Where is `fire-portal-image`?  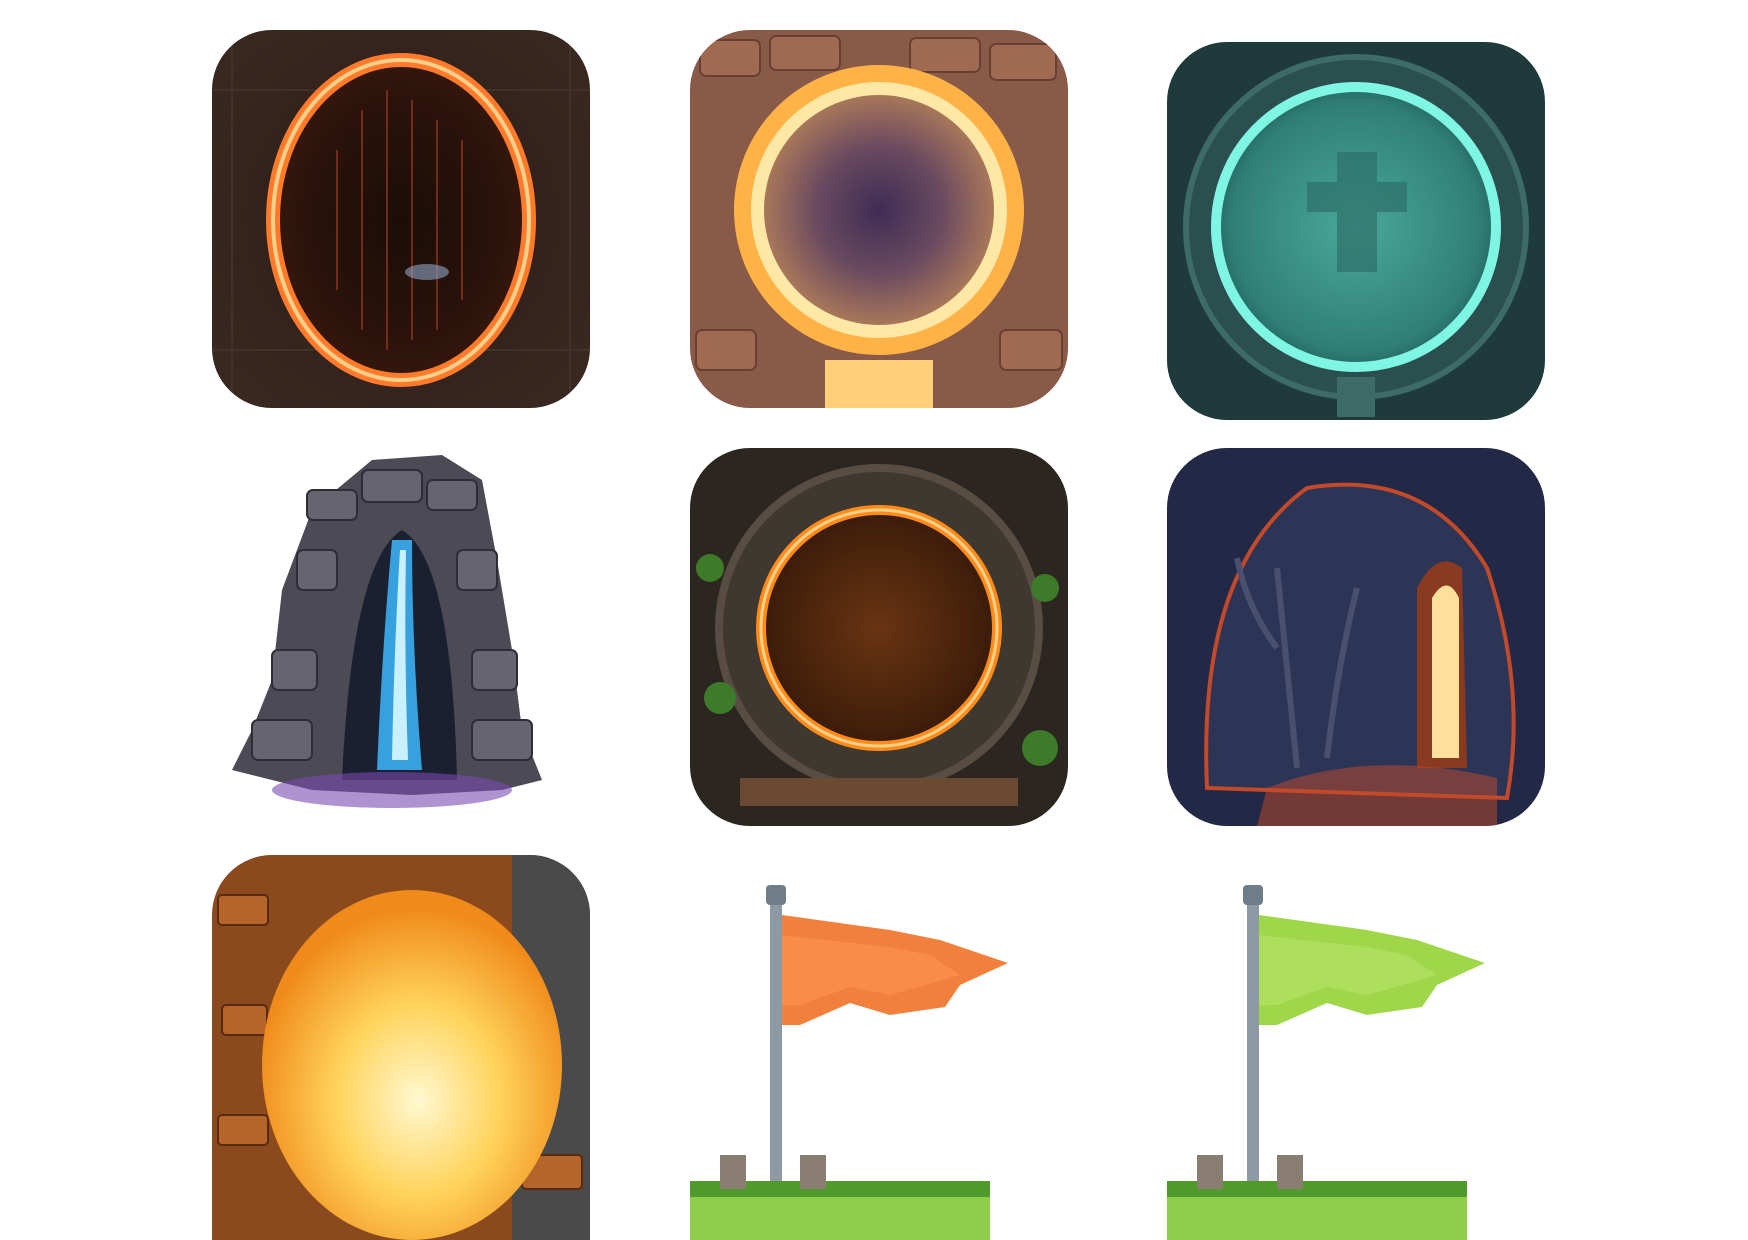 fire-portal-image is located at coordinates (401, 219).